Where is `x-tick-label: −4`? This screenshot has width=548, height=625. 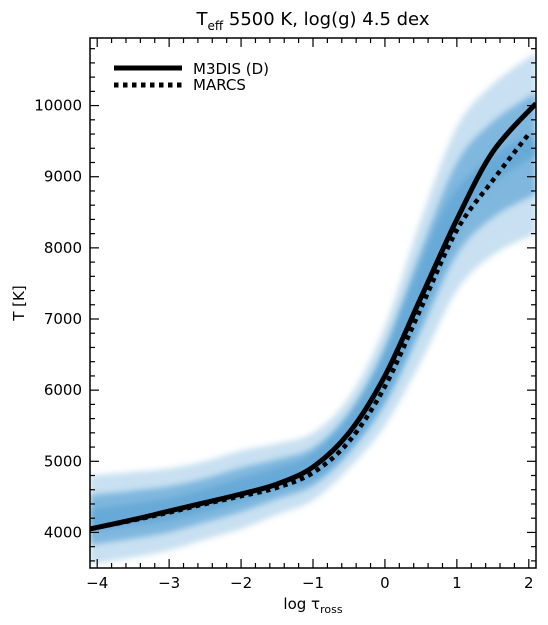 x-tick-label: −4 is located at coordinates (97, 583).